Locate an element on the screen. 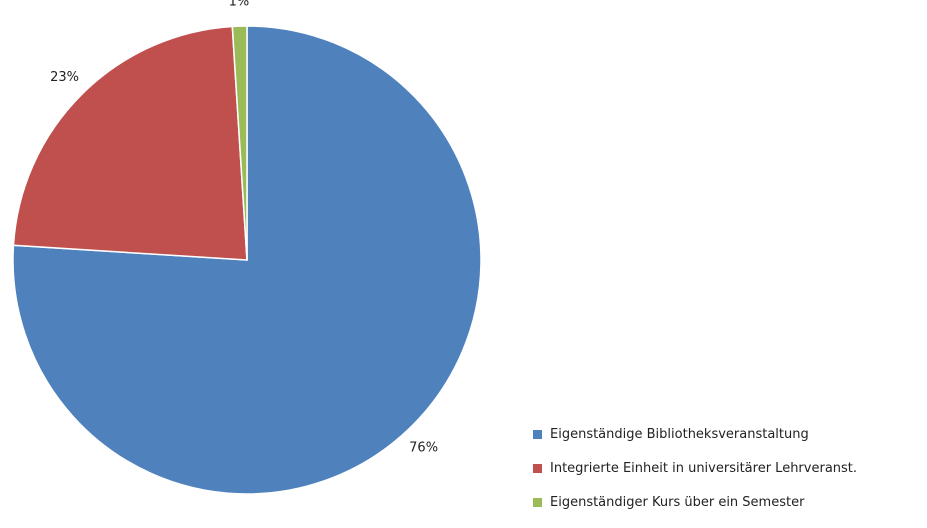 The height and width of the screenshot is (528, 927). legend-label: Eigenständige Bibliotheksveranstaltung is located at coordinates (679, 434).